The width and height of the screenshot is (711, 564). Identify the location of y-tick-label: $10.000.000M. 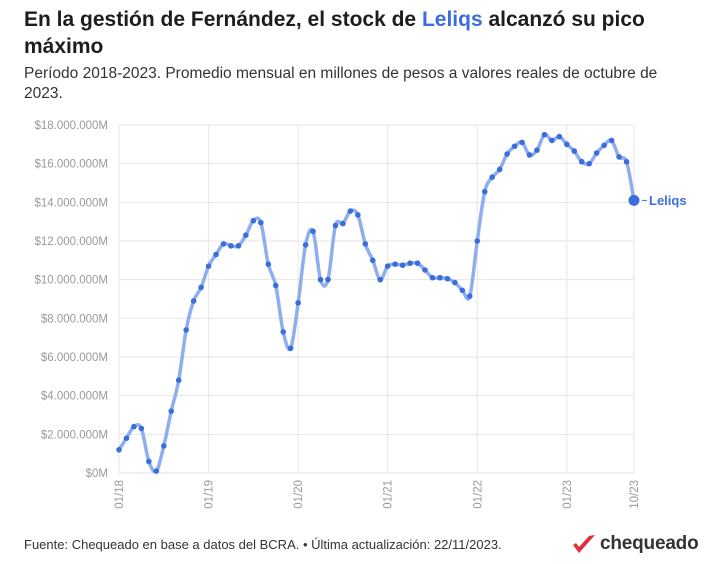
(71, 281).